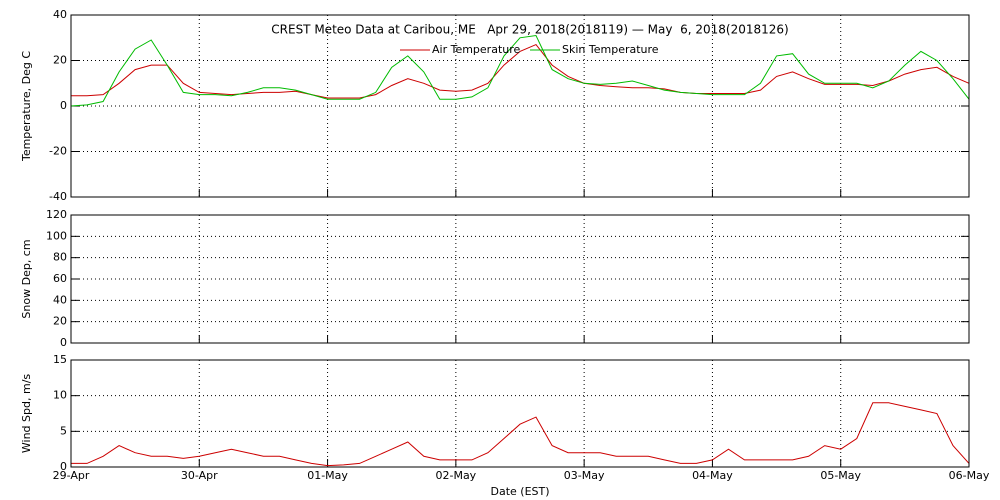 The width and height of the screenshot is (1000, 500). Describe the element at coordinates (610, 49) in the screenshot. I see `legend-label: Skin Temperature` at that location.